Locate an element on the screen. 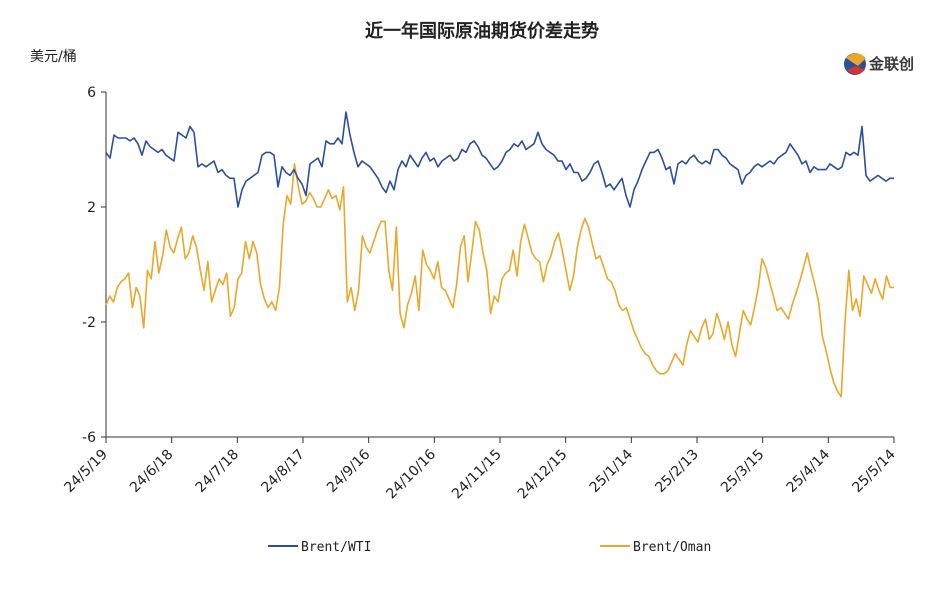  legend-item-brent-wti: Brent/WTI is located at coordinates (319, 547).